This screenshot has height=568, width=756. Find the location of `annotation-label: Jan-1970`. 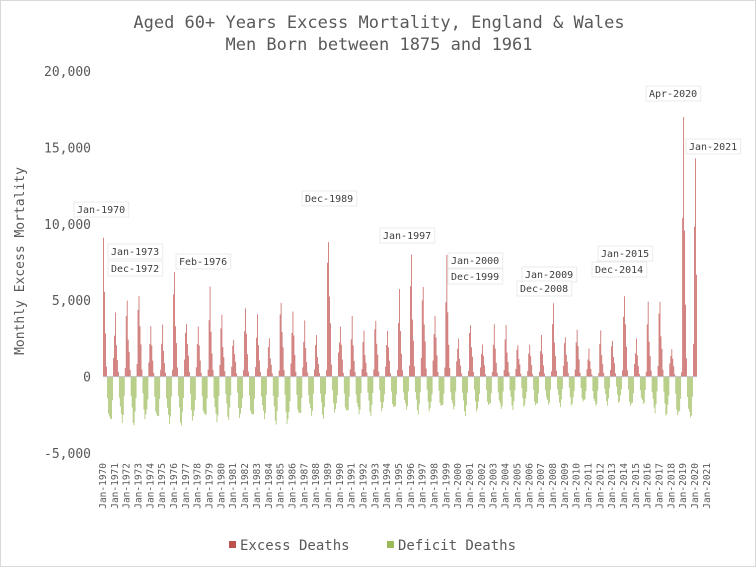

annotation-label: Jan-1970 is located at coordinates (101, 210).